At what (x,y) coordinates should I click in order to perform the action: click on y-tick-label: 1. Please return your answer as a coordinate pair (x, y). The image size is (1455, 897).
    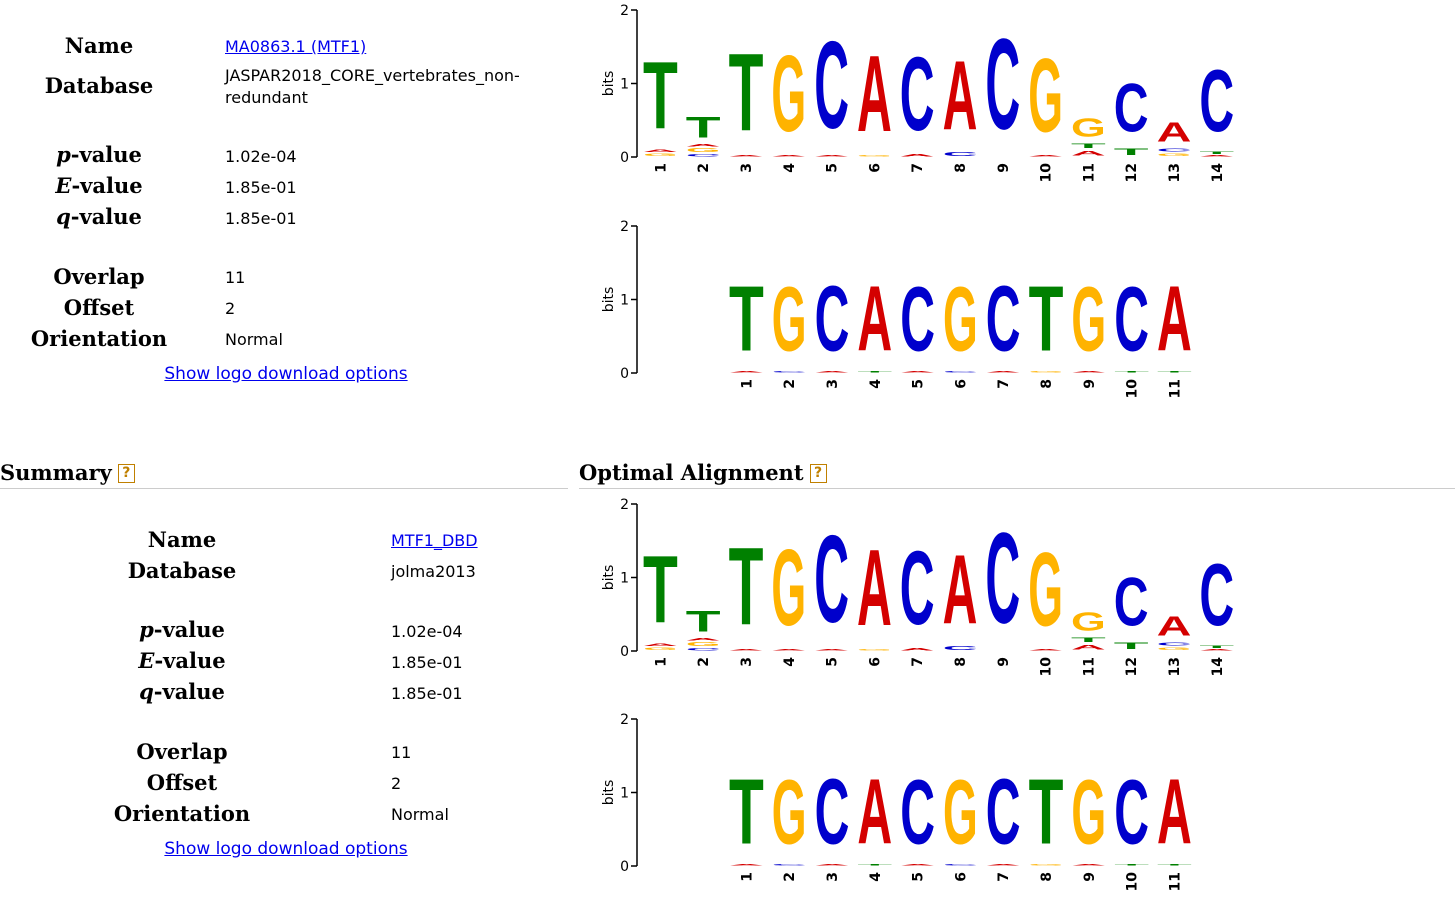
    Looking at the image, I should click on (624, 301).